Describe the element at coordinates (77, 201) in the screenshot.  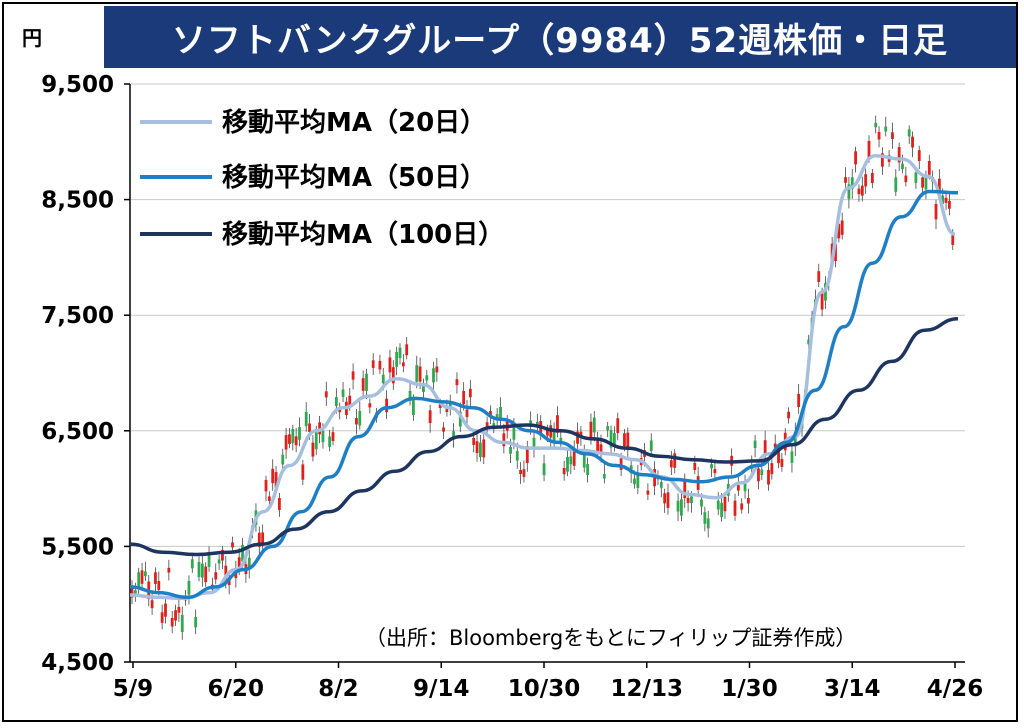
I see `y-tick-label: 8,500` at that location.